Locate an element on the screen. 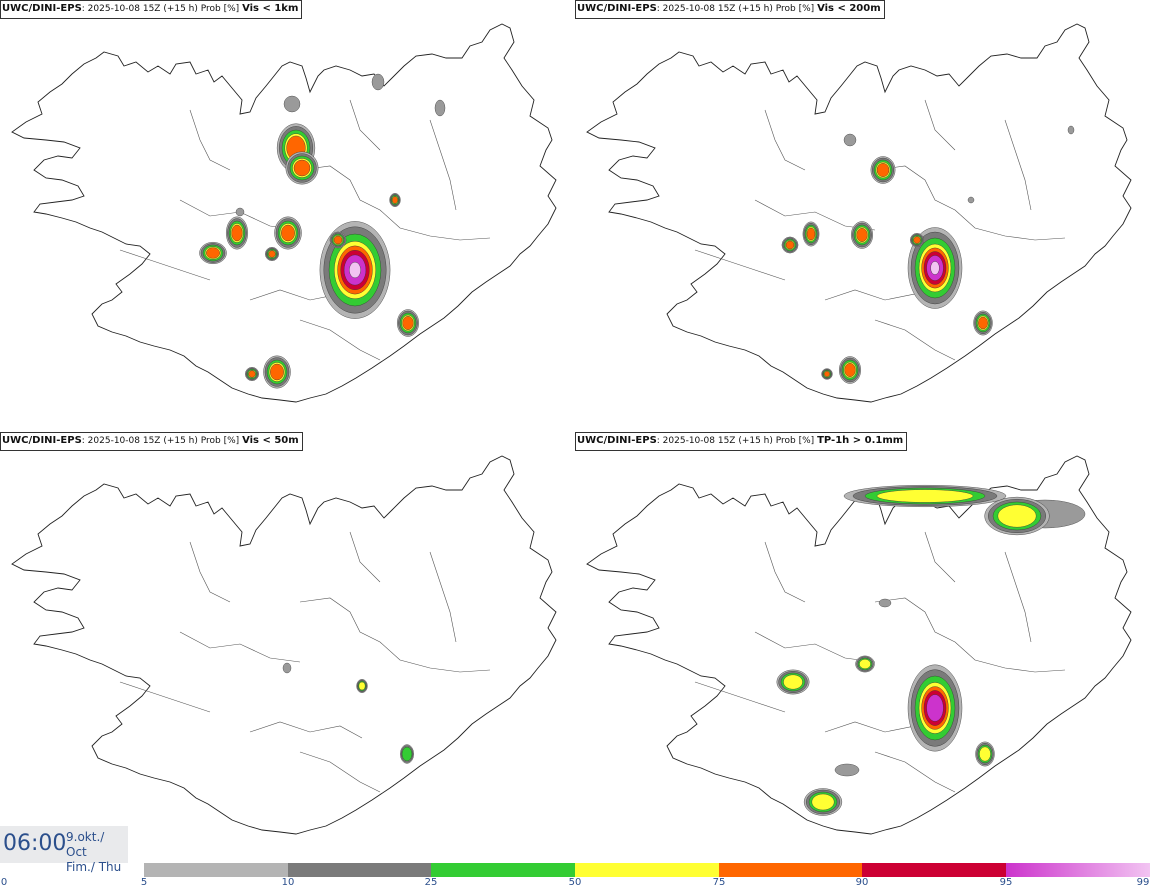 This screenshot has height=891, width=1150. tick-label: 90 is located at coordinates (862, 882).